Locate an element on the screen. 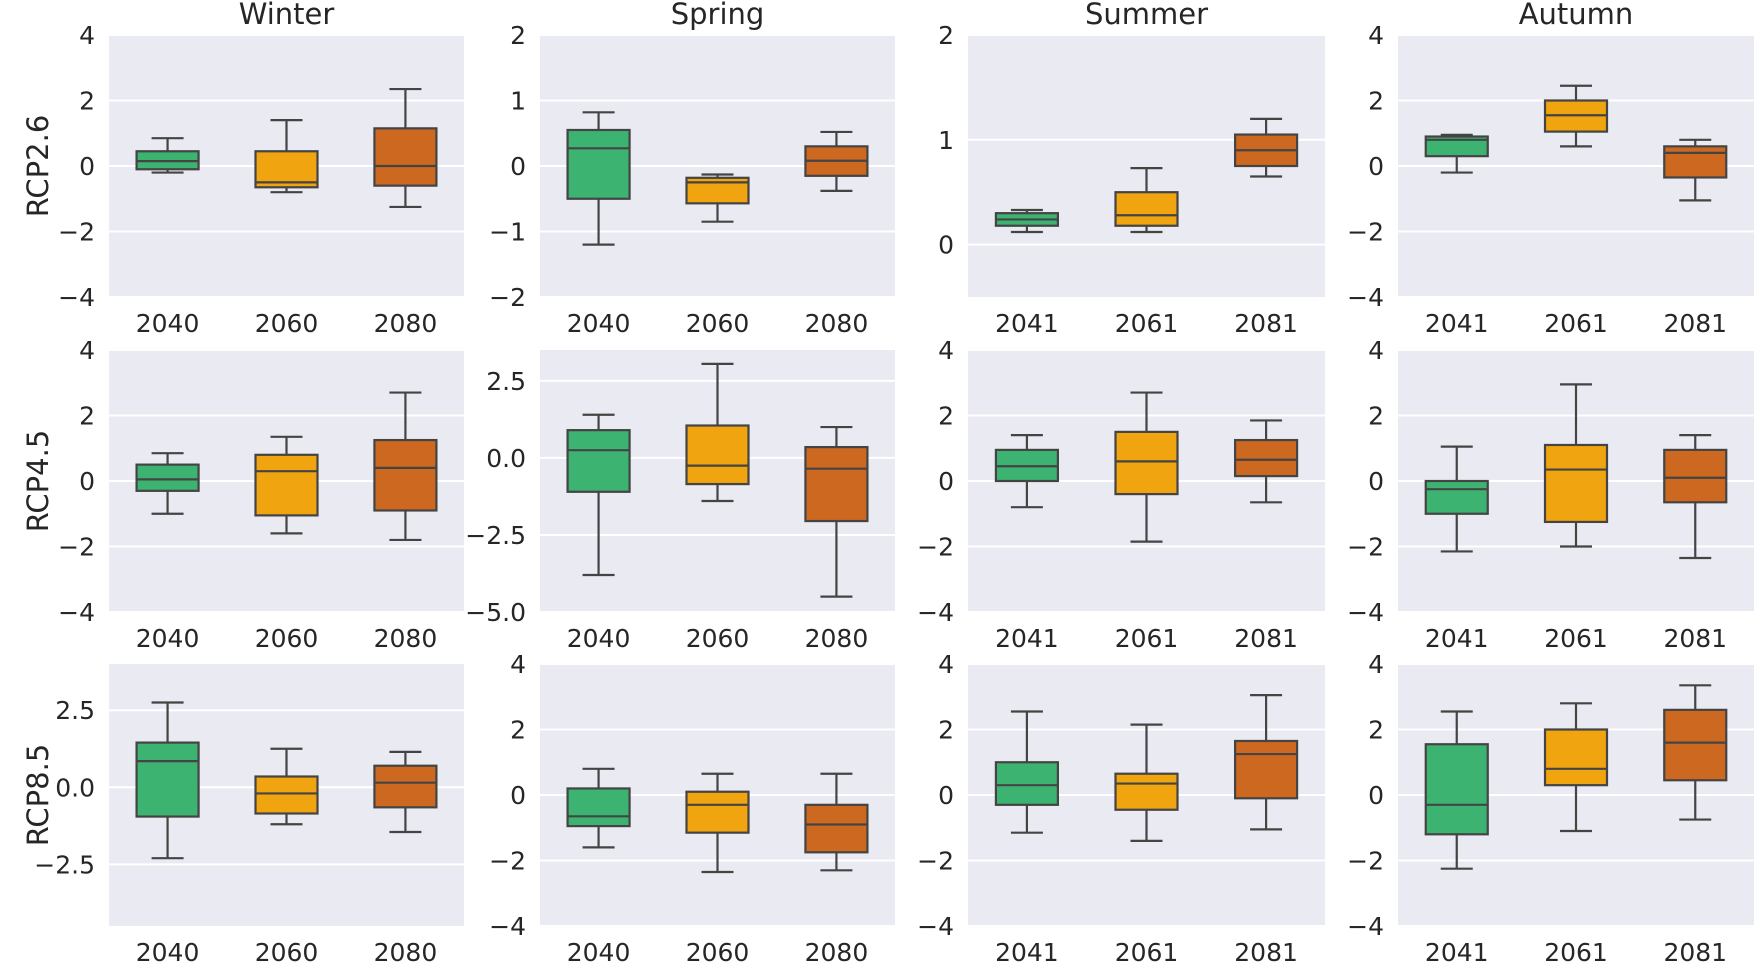 This screenshot has width=1761, height=968. x-tick-label: 2041 is located at coordinates (1457, 952).